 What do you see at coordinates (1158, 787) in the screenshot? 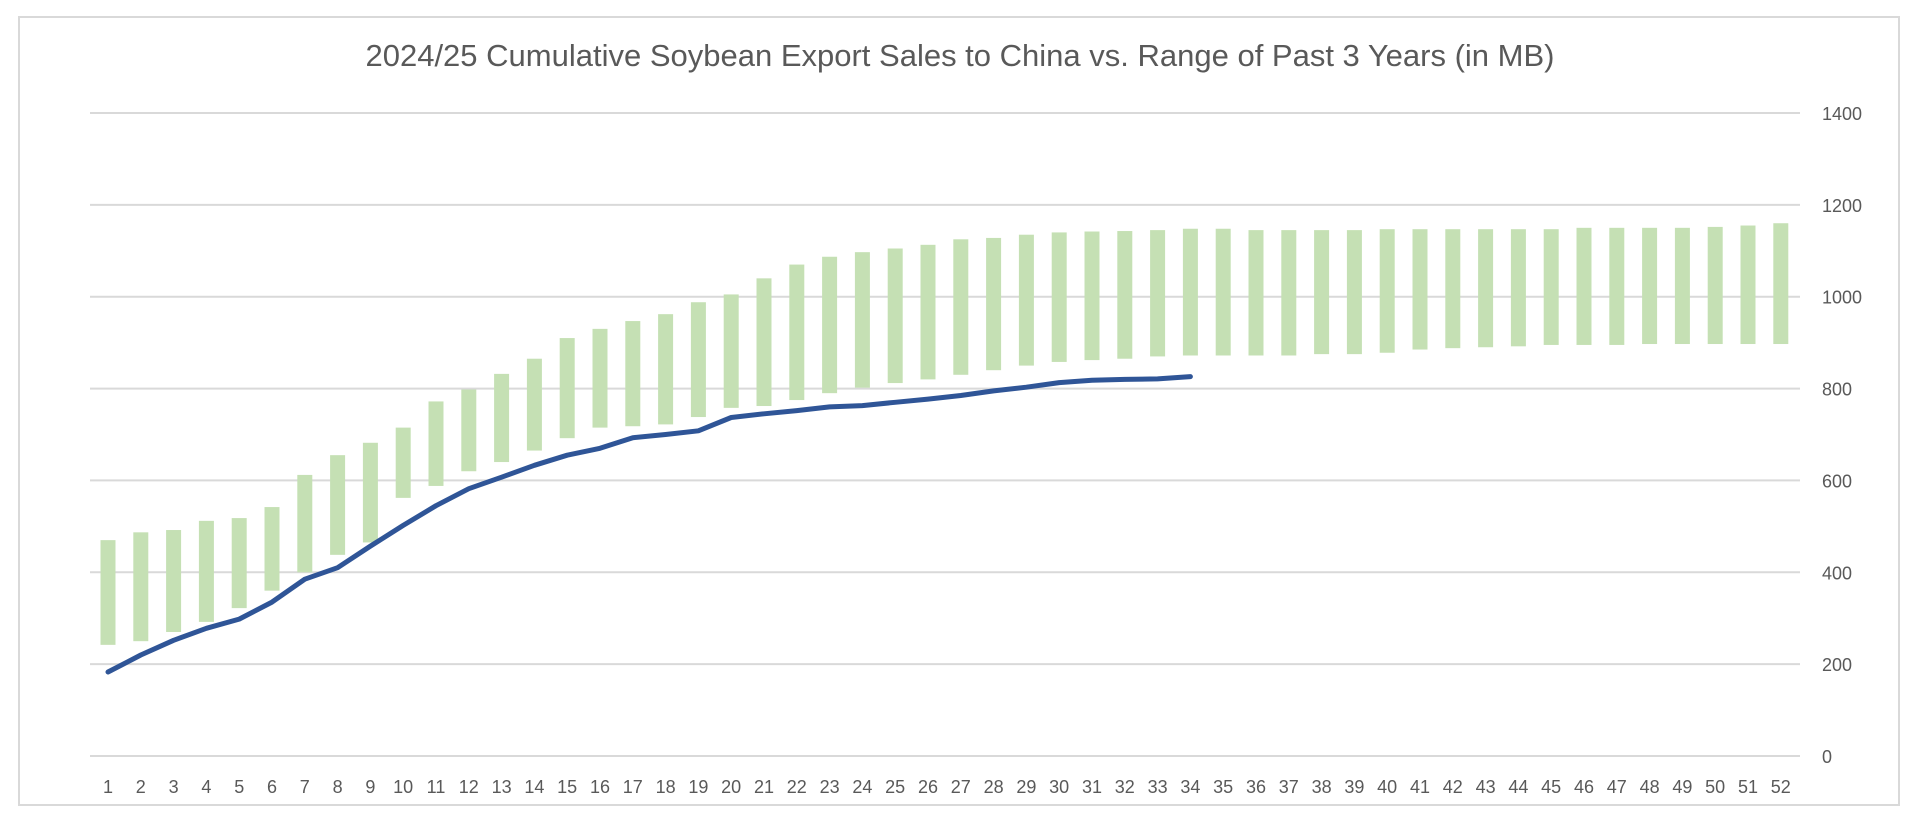
I see `x-tick-label: 33` at bounding box center [1158, 787].